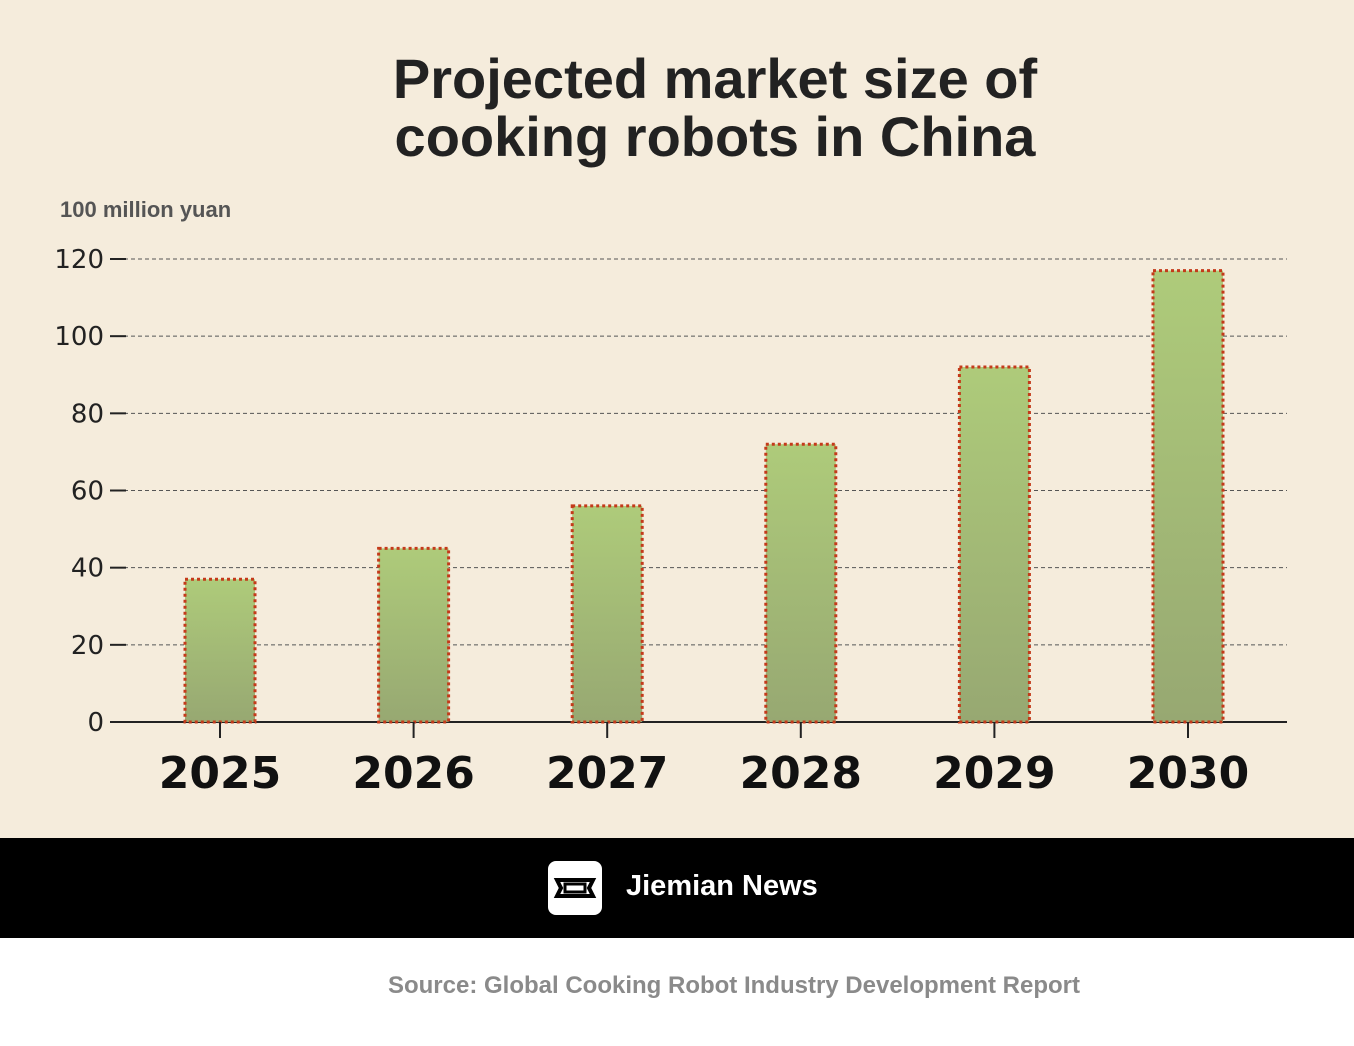  What do you see at coordinates (87, 569) in the screenshot?
I see `y-tick-label: 40` at bounding box center [87, 569].